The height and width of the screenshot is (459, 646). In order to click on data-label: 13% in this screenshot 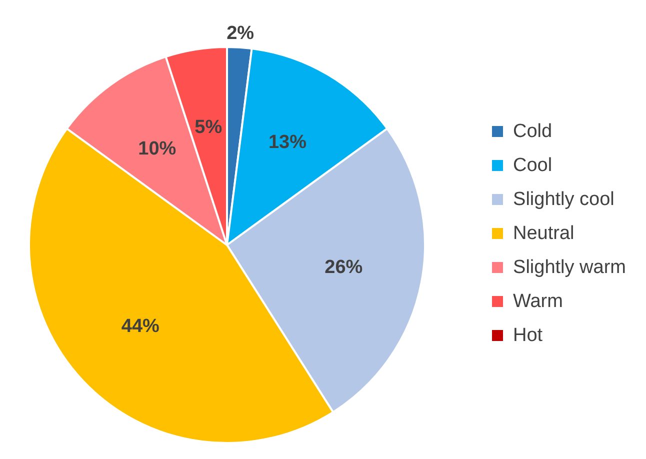, I will do `click(287, 143)`.